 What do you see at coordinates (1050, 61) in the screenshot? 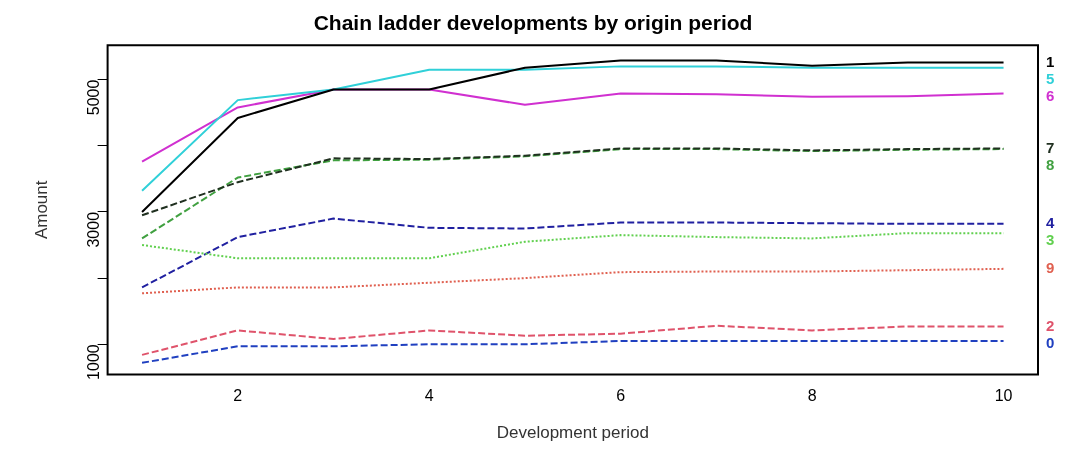
I see `text: 1` at bounding box center [1050, 61].